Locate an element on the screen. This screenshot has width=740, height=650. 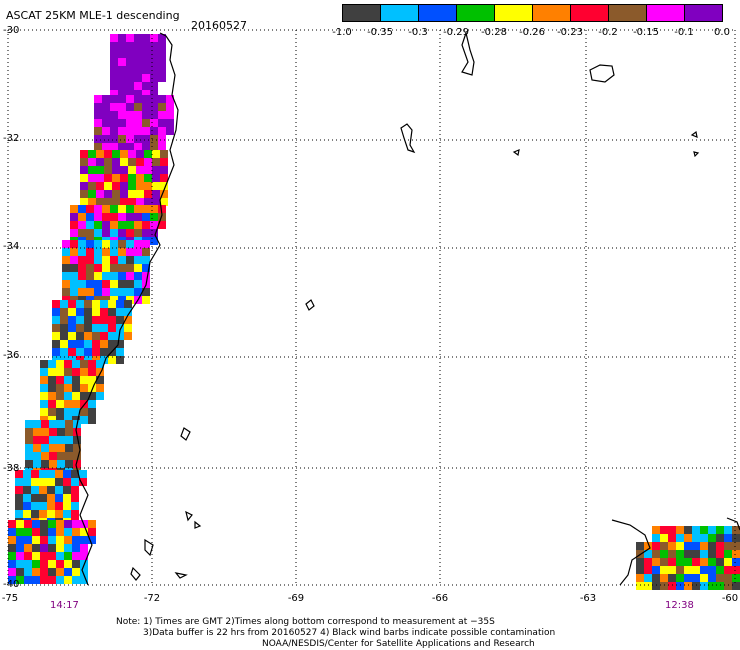
lat-label: -30 is located at coordinates (11, 30).